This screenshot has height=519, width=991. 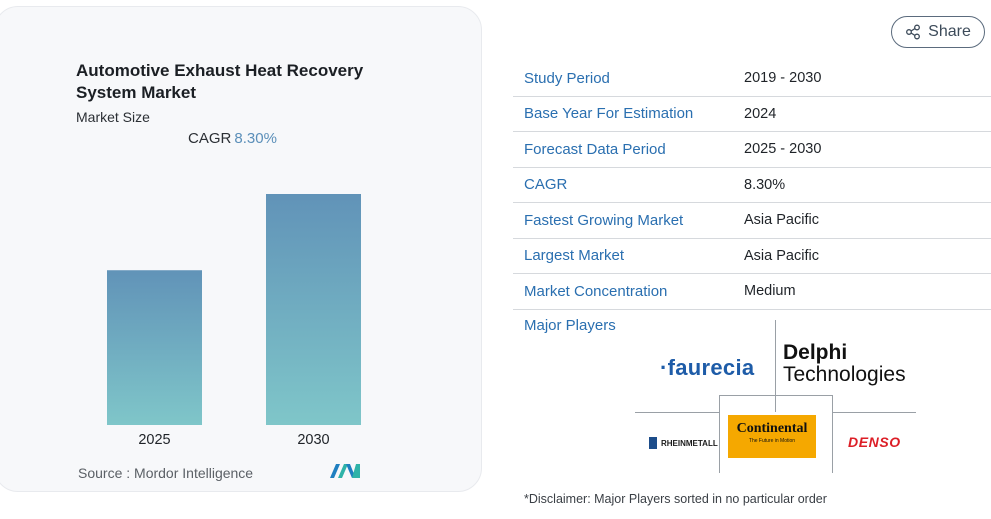 What do you see at coordinates (783, 149) in the screenshot?
I see `info-row-value: 2025 - 2030` at bounding box center [783, 149].